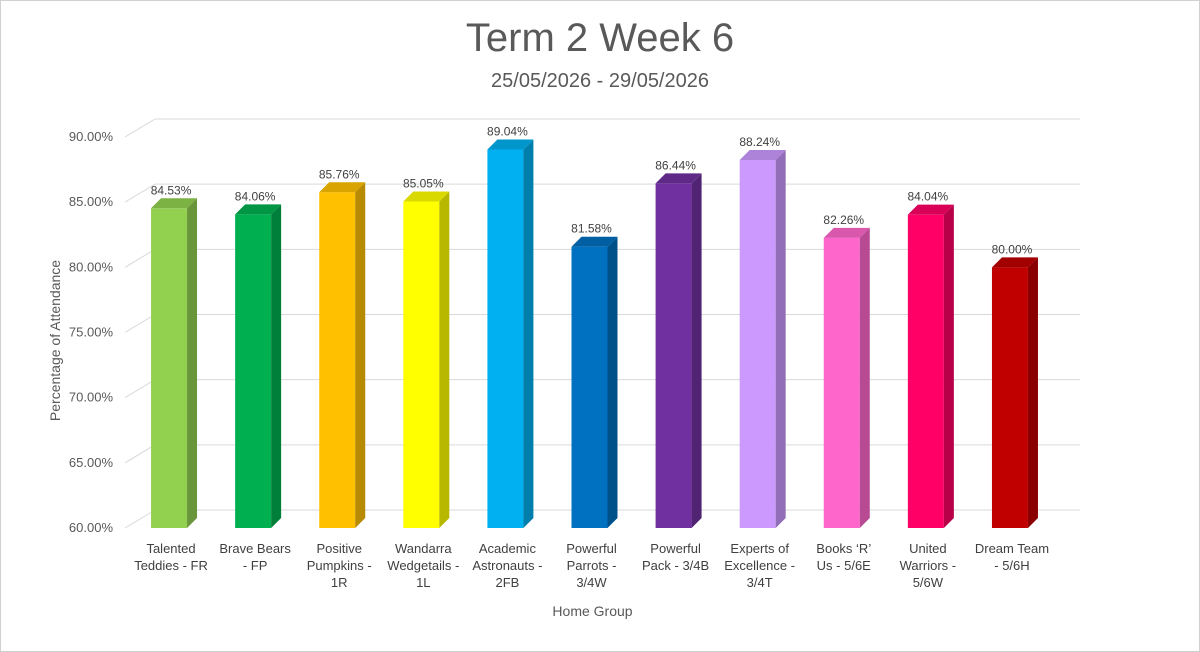 This screenshot has width=1200, height=652. What do you see at coordinates (1012, 557) in the screenshot?
I see `x-tick-label: Dream Team - 5/6H` at bounding box center [1012, 557].